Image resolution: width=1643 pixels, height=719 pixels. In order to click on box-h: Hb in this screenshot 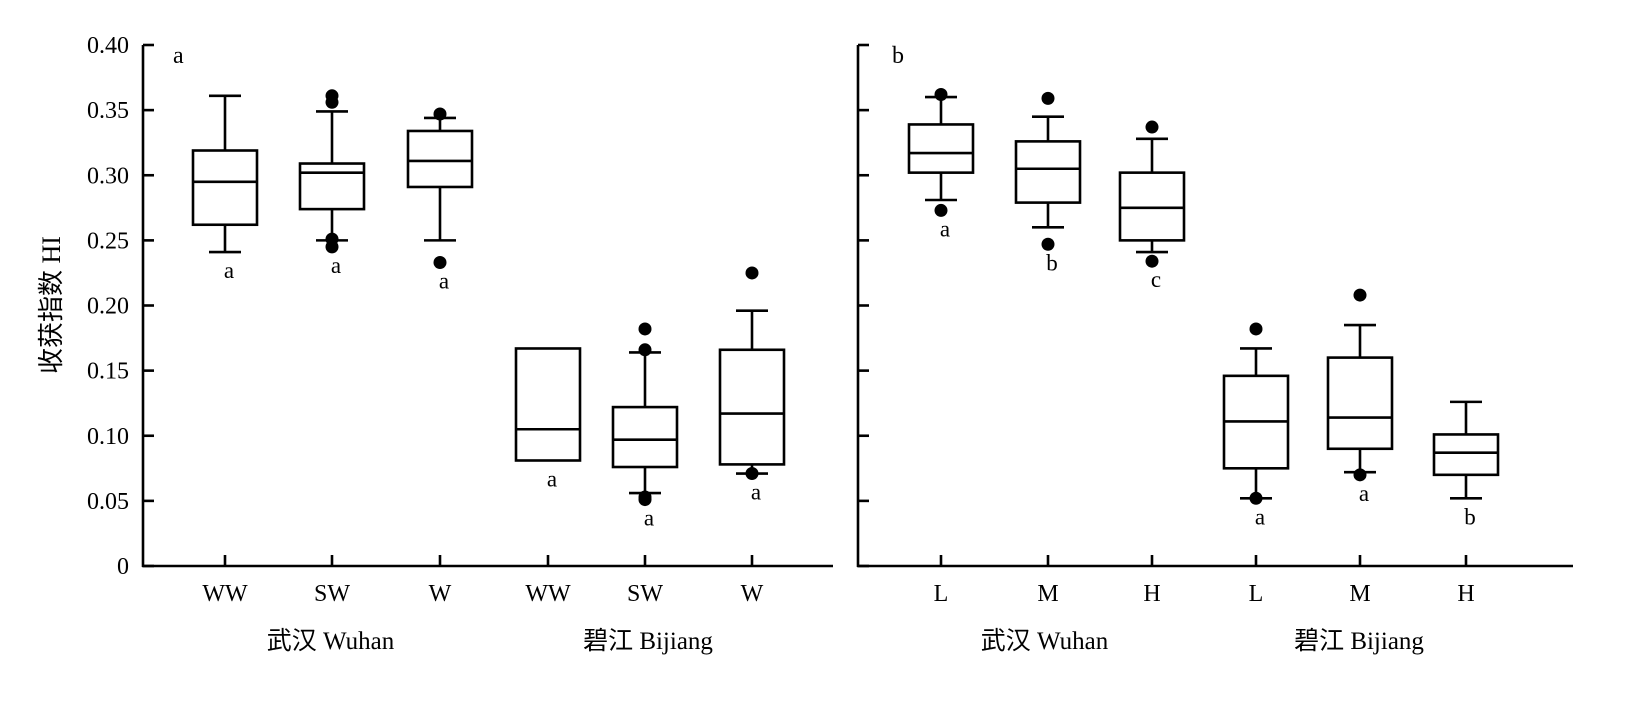, I will do `click(1466, 503)`.